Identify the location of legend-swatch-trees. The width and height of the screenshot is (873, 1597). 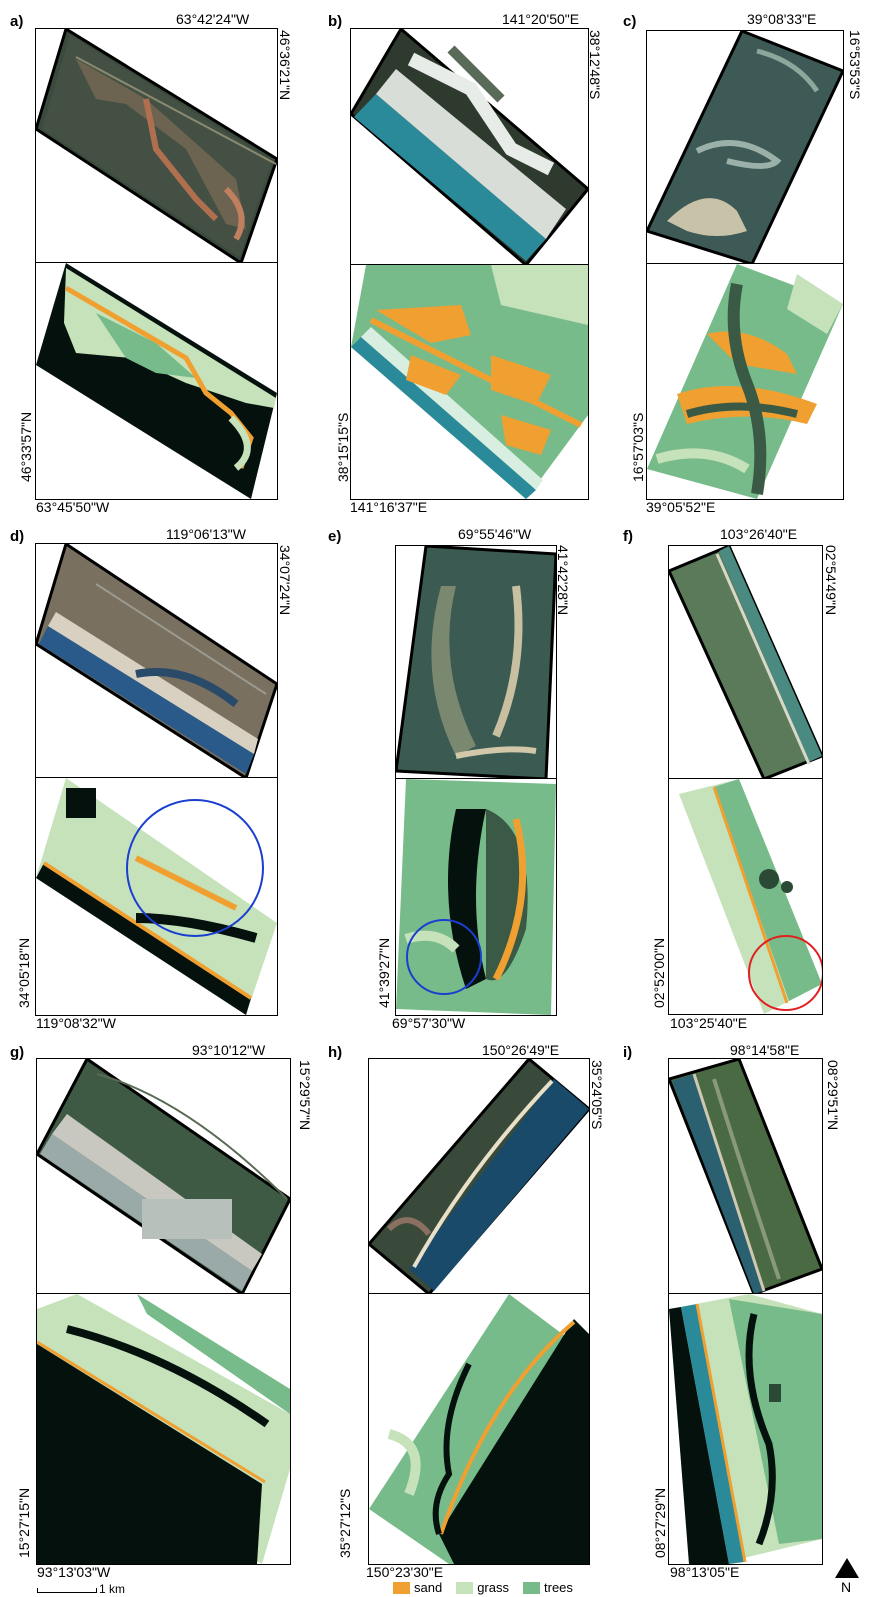
(531, 1587).